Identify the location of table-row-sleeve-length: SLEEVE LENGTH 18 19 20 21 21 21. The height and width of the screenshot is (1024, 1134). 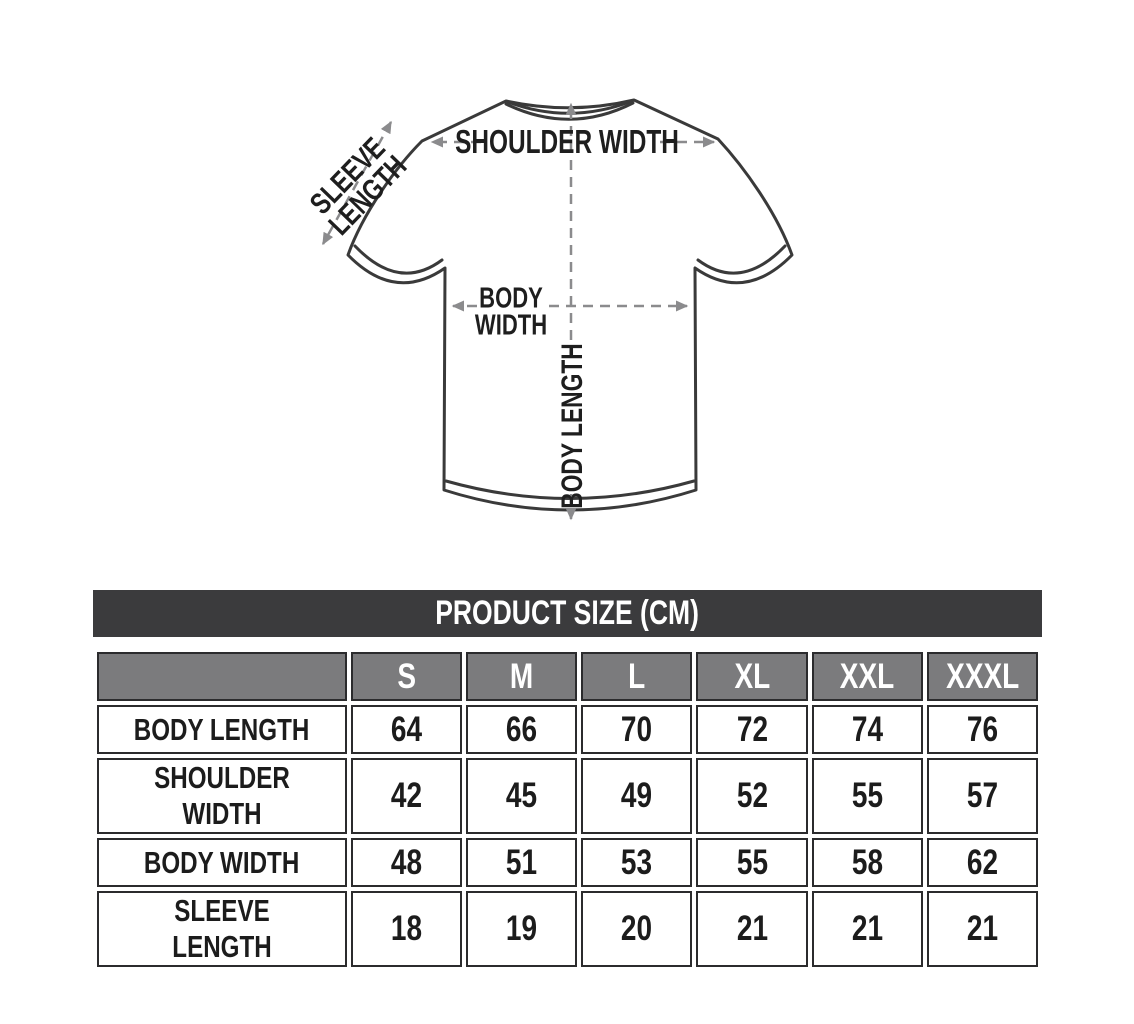
(567, 929).